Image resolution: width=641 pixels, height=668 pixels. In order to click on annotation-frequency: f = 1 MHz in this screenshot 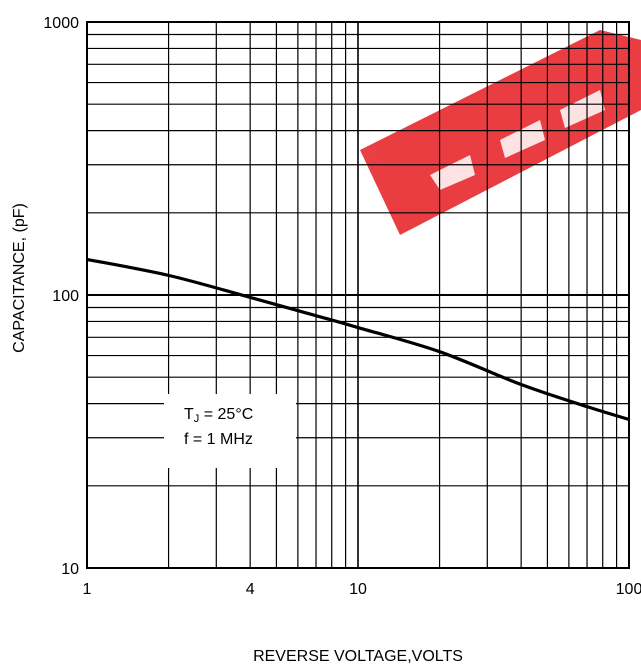, I will do `click(218, 439)`.